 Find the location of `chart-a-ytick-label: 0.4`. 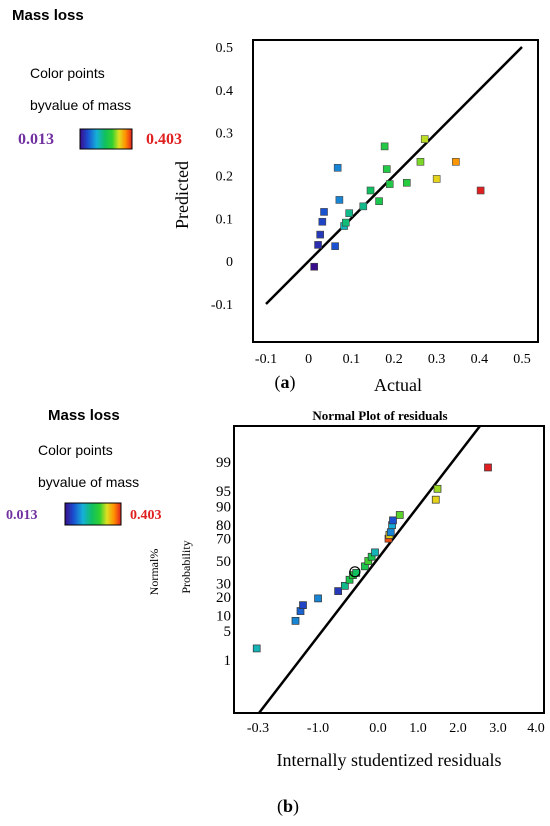

chart-a-ytick-label: 0.4 is located at coordinates (225, 91).